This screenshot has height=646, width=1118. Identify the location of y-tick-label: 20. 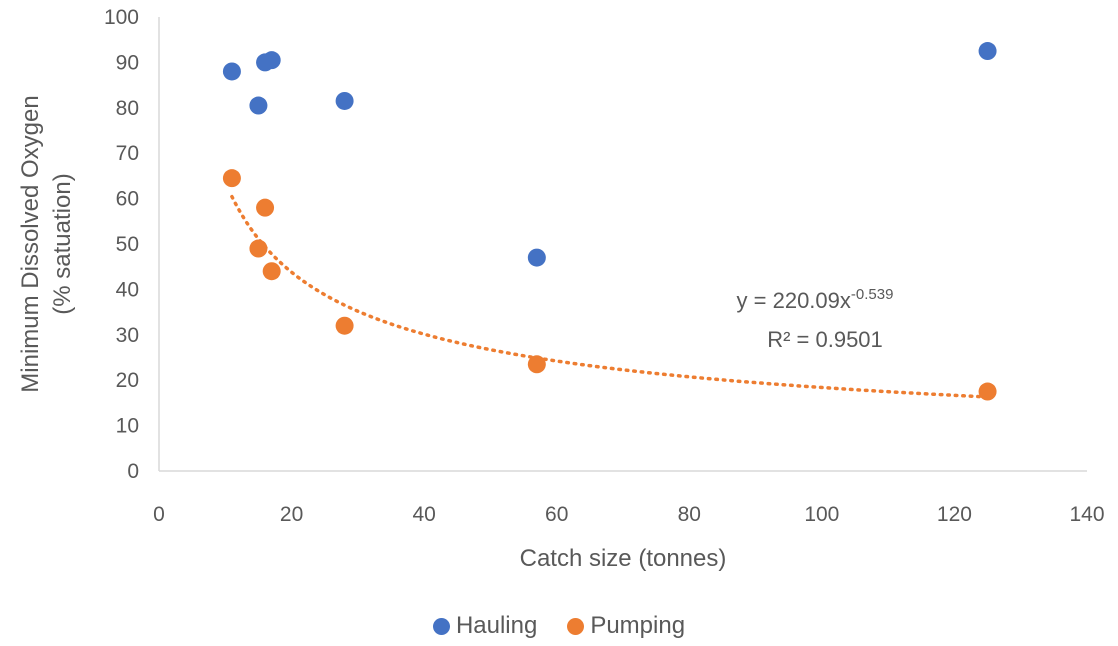
(127, 380).